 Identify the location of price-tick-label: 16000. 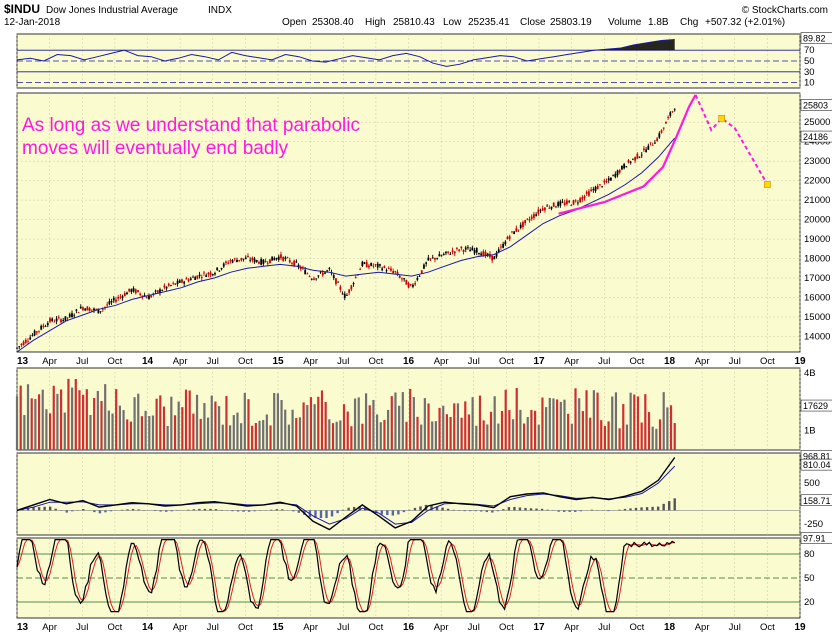
(817, 297).